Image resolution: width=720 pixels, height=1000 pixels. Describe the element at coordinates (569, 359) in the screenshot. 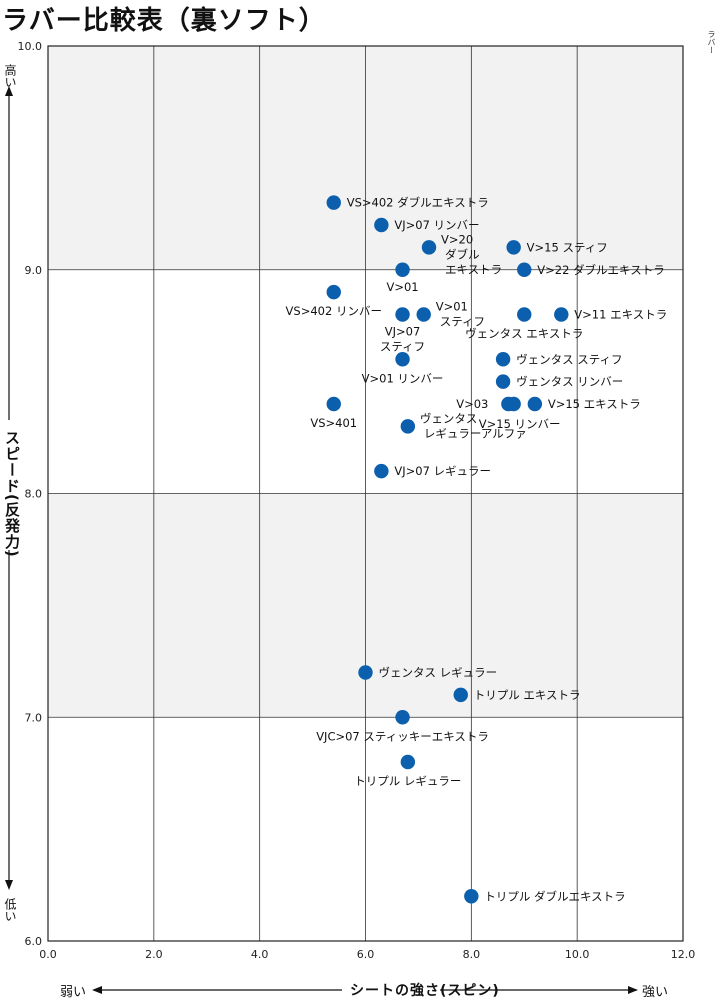

I see `data-label: ヴェンタス スティフ` at that location.